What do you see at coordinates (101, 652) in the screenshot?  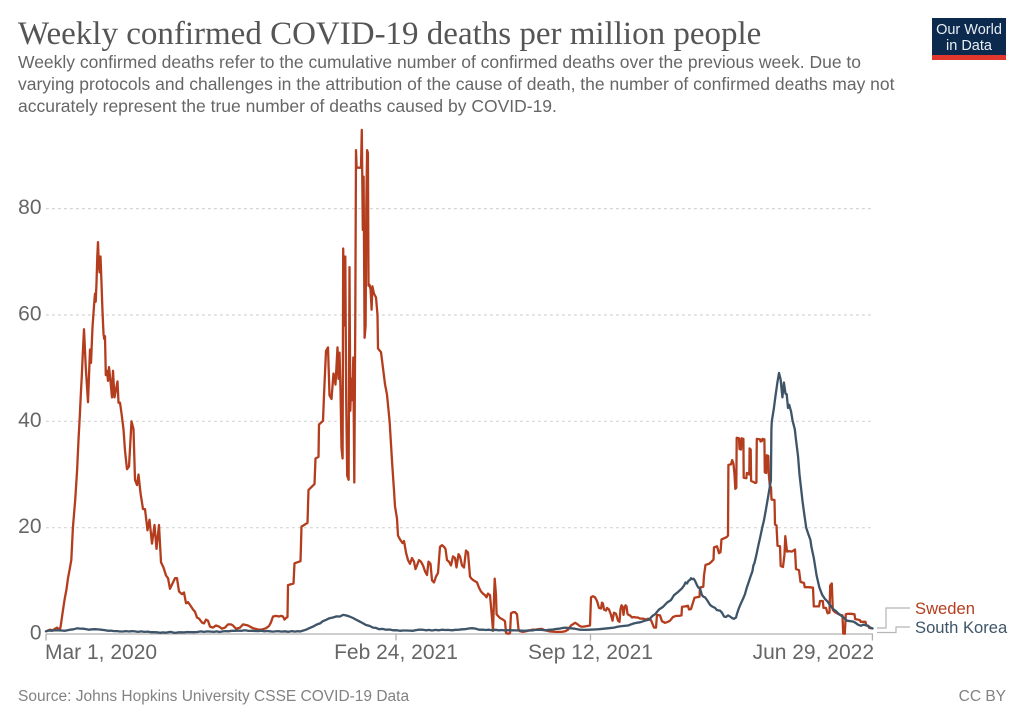 I see `svg-text: Mar 1, 2020` at bounding box center [101, 652].